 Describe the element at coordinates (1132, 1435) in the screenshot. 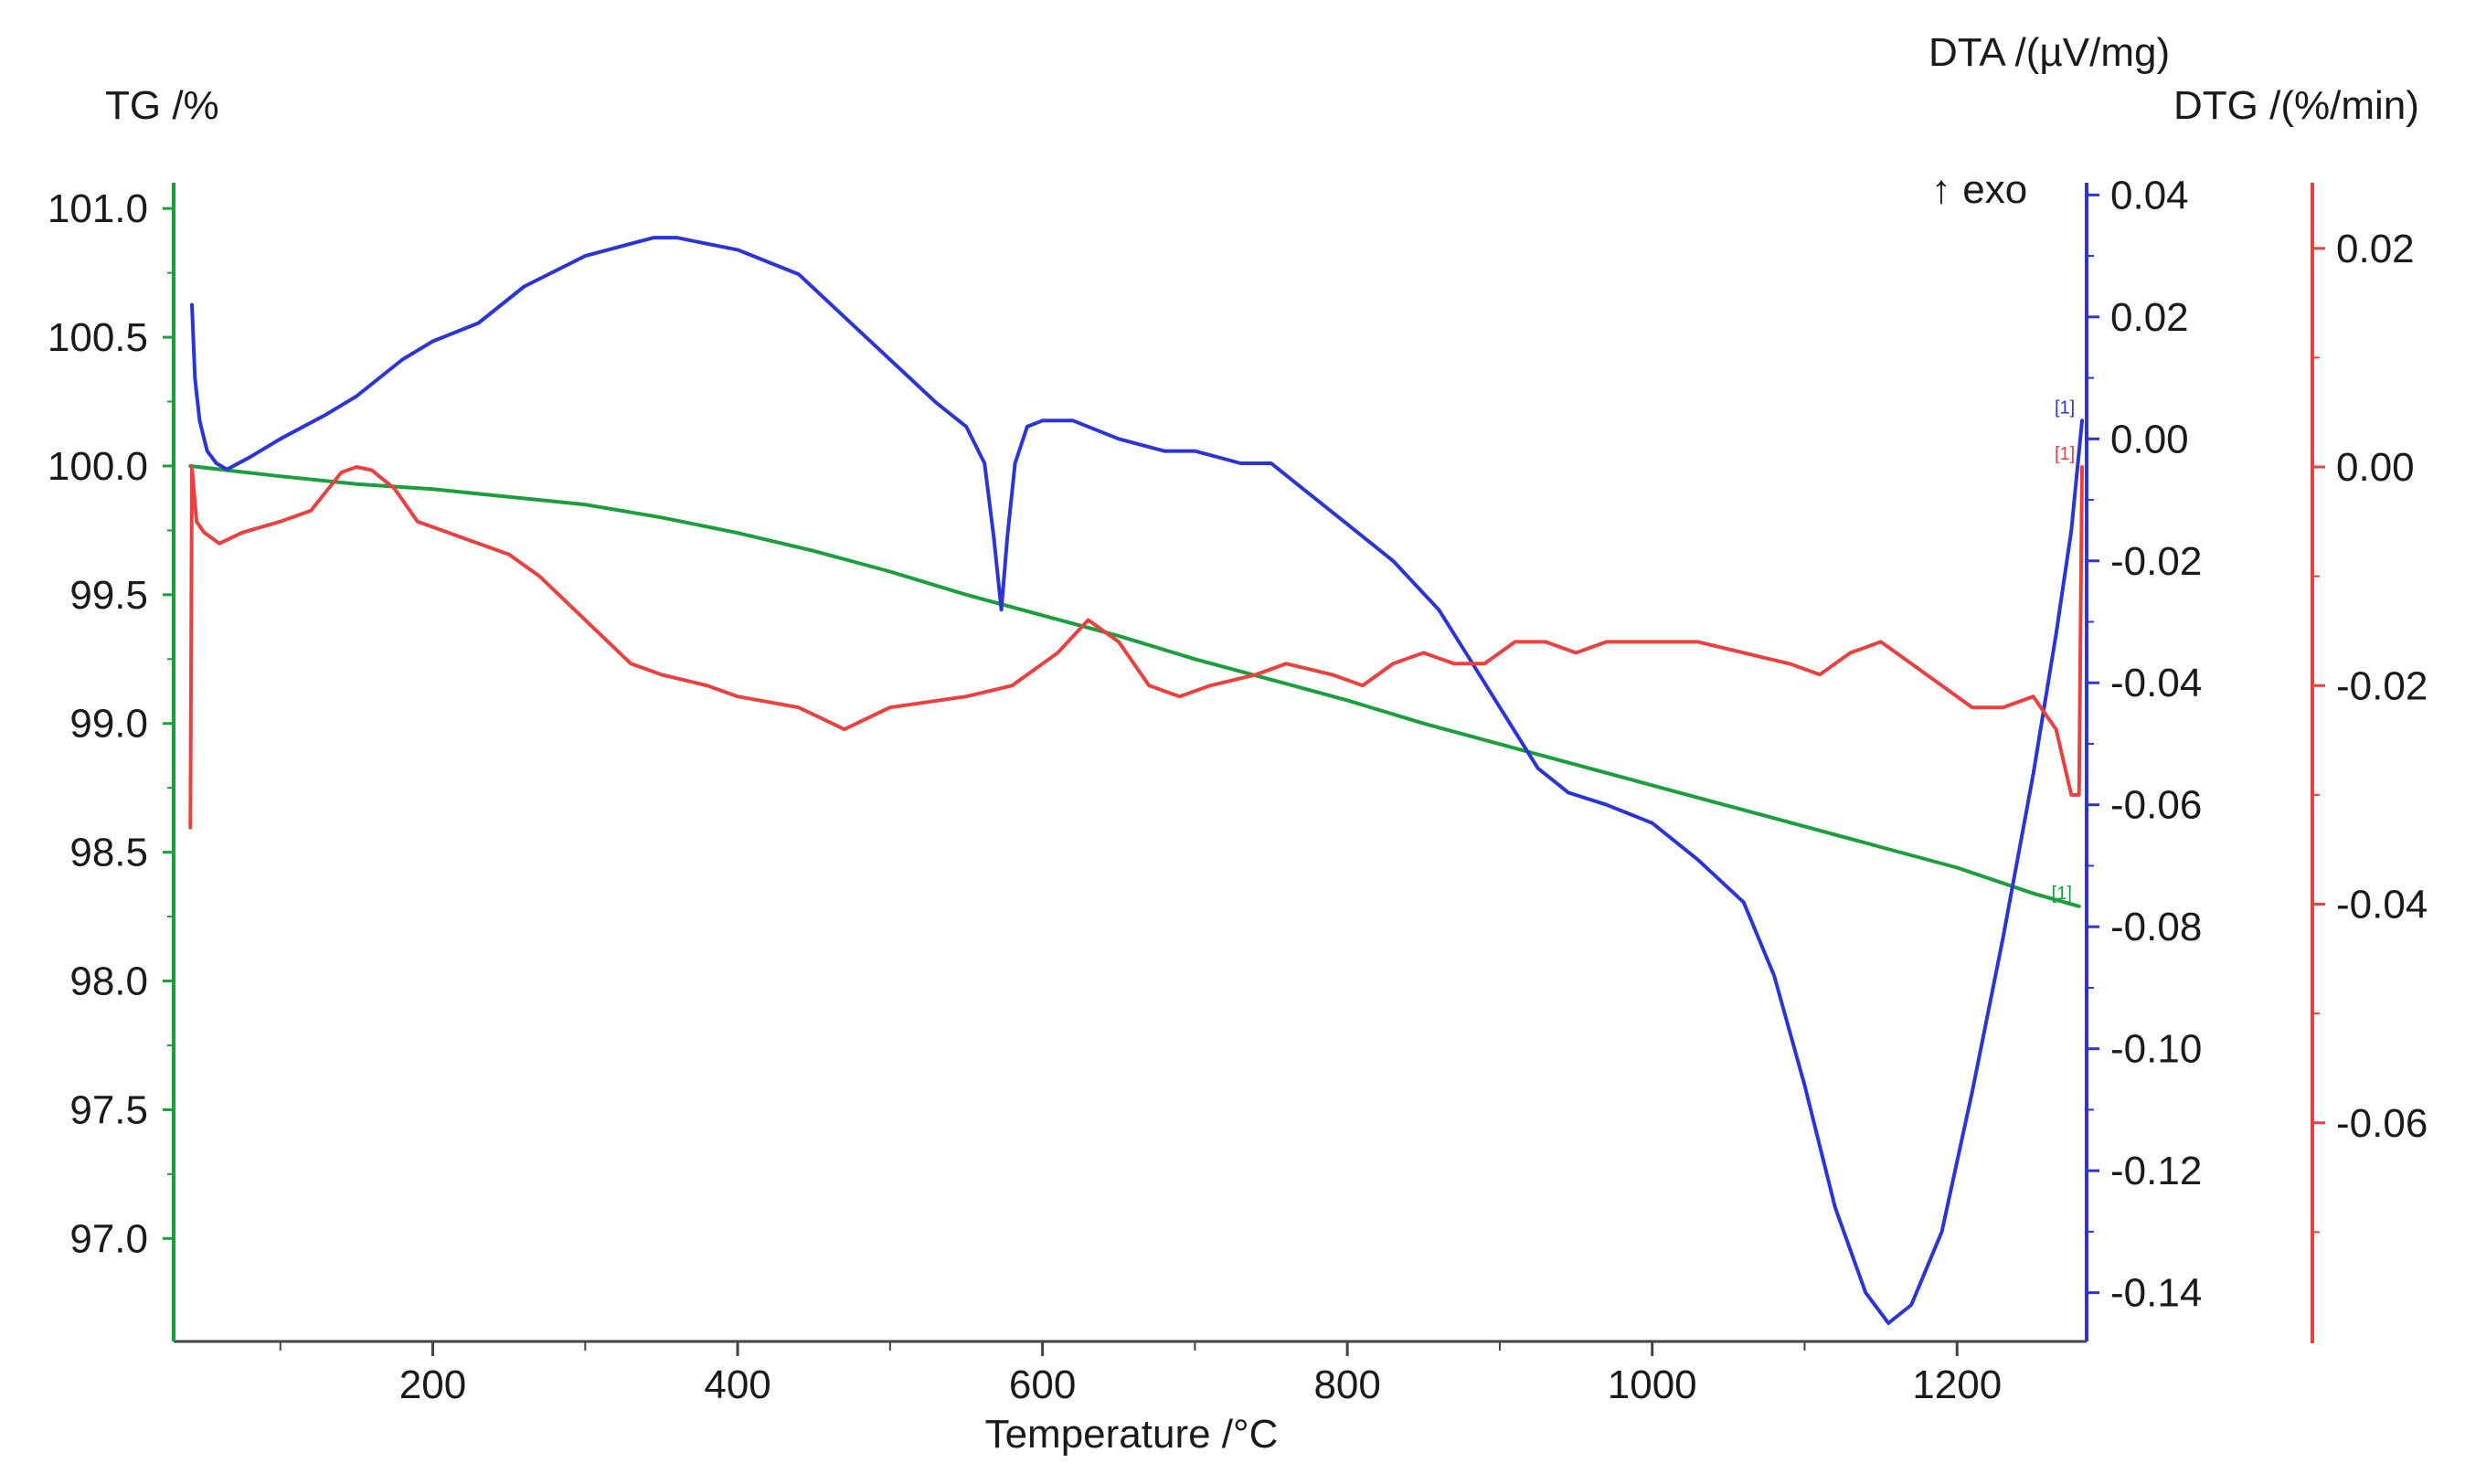

I see `x-axis-title: Temperature /°C` at that location.